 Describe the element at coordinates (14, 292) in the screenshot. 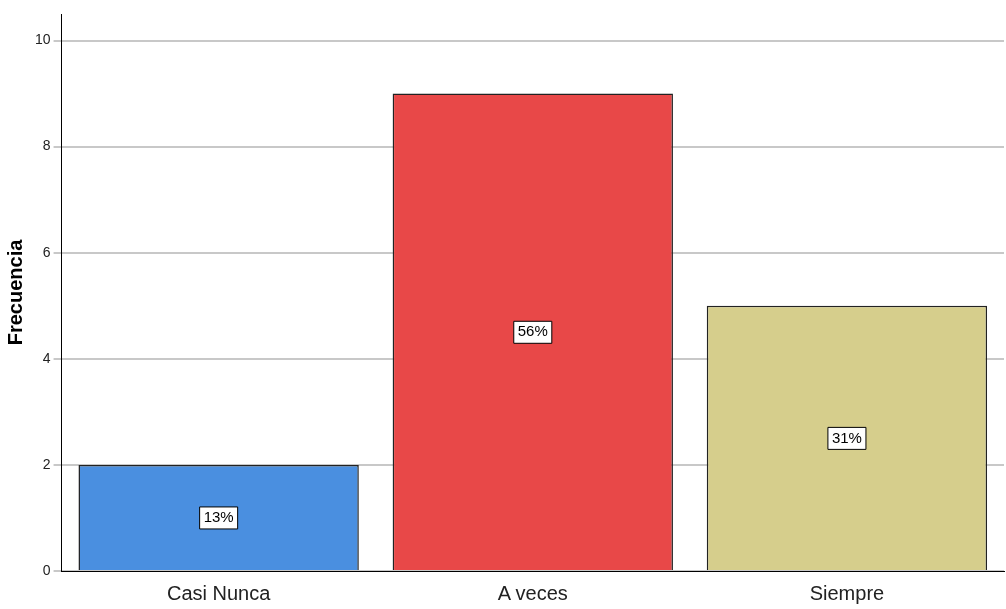

I see `y-axis-title: Frecuencia` at that location.